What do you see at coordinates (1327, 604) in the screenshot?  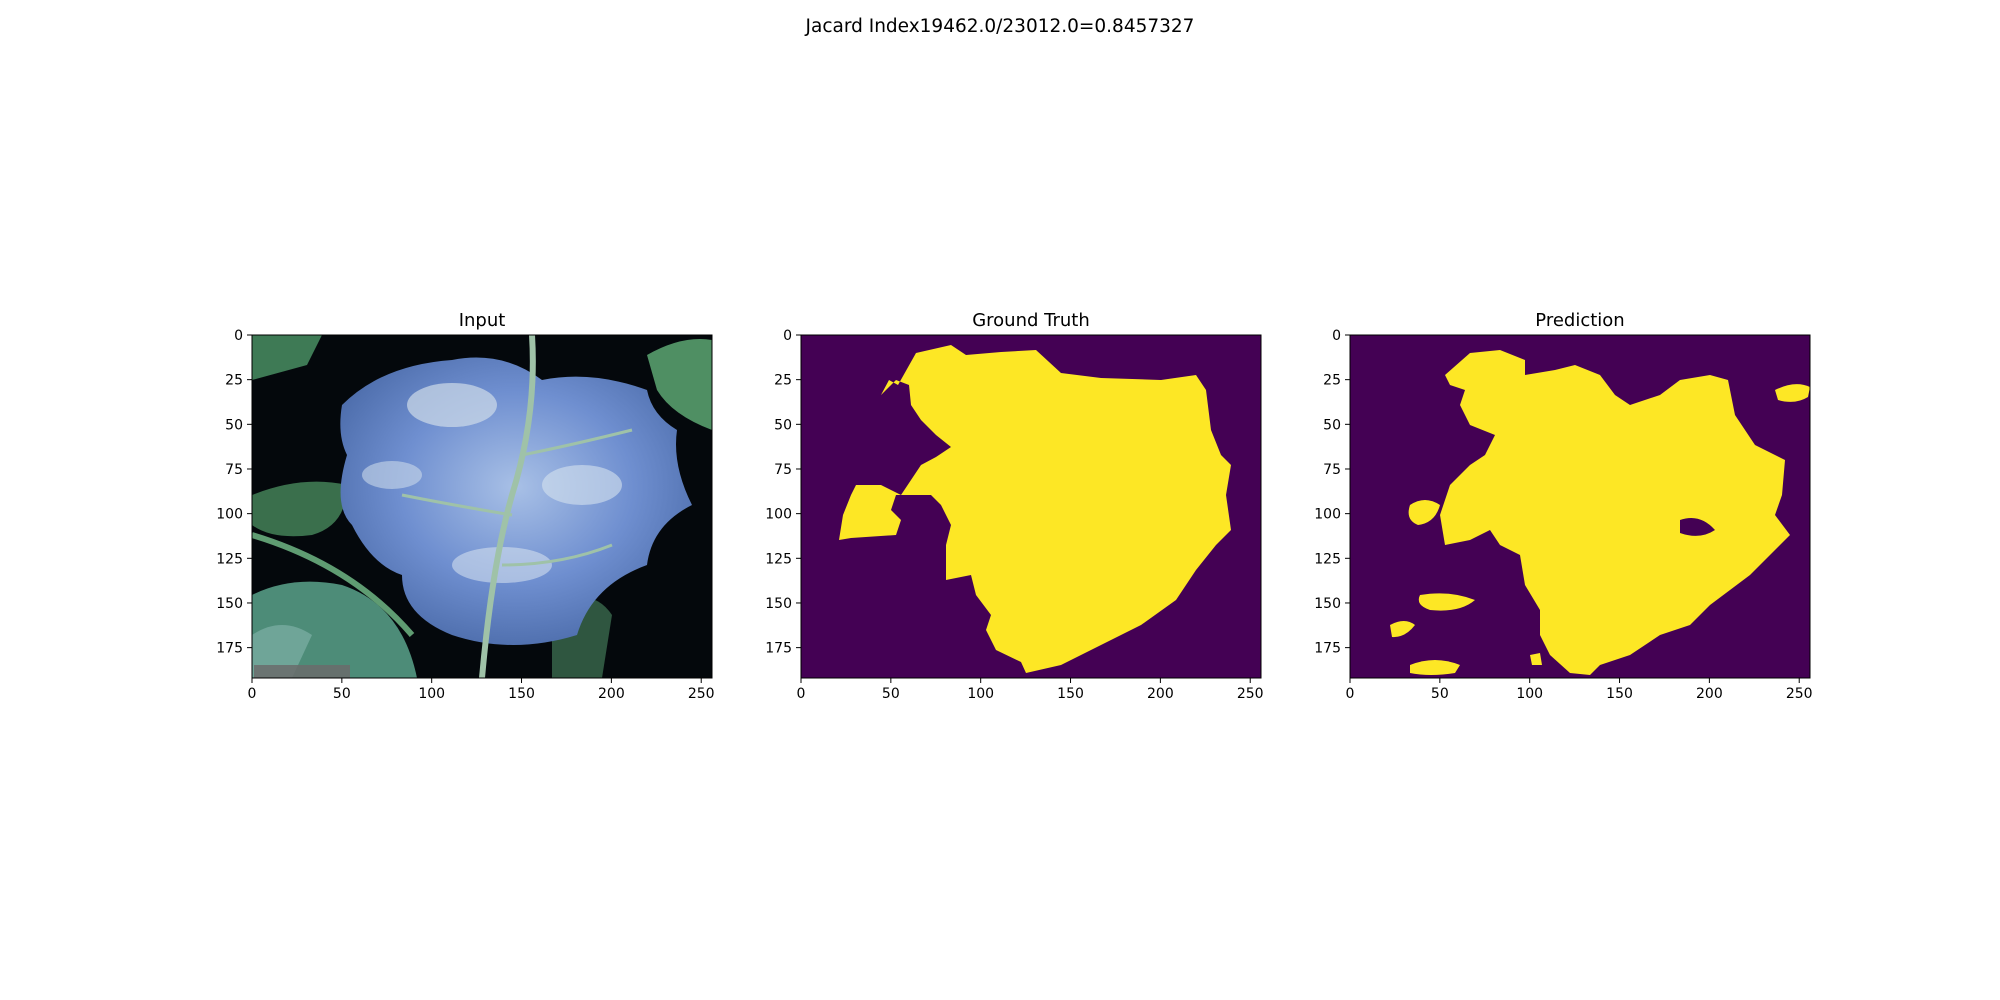 I see `prediction-y-tick-label: 150` at bounding box center [1327, 604].